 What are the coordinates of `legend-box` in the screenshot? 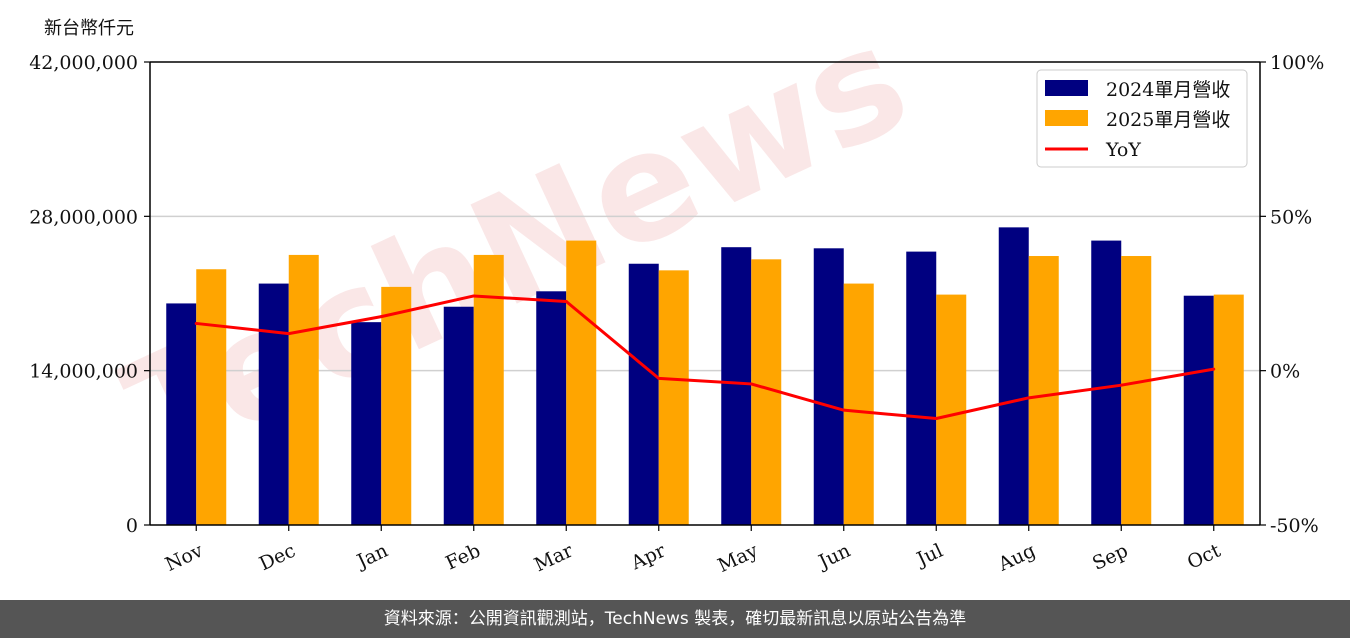 It's located at (1142, 118).